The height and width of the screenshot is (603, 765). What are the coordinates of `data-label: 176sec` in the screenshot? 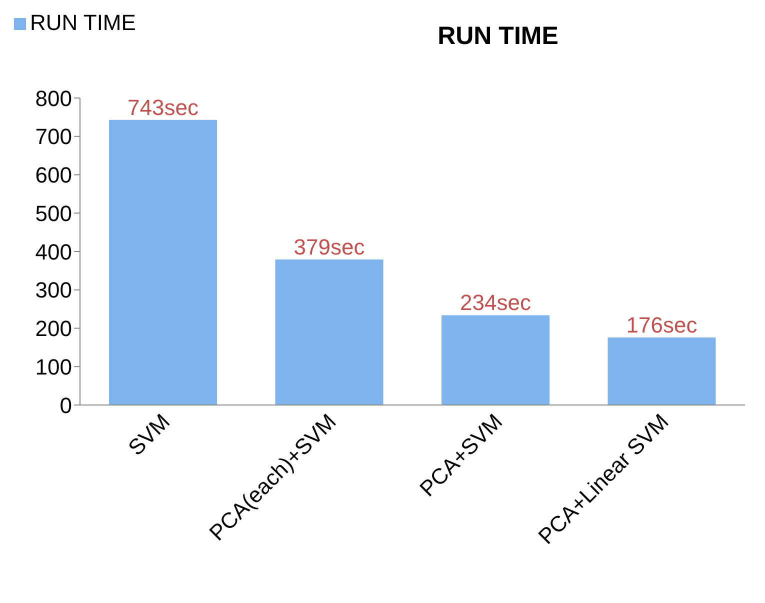 It's located at (662, 325).